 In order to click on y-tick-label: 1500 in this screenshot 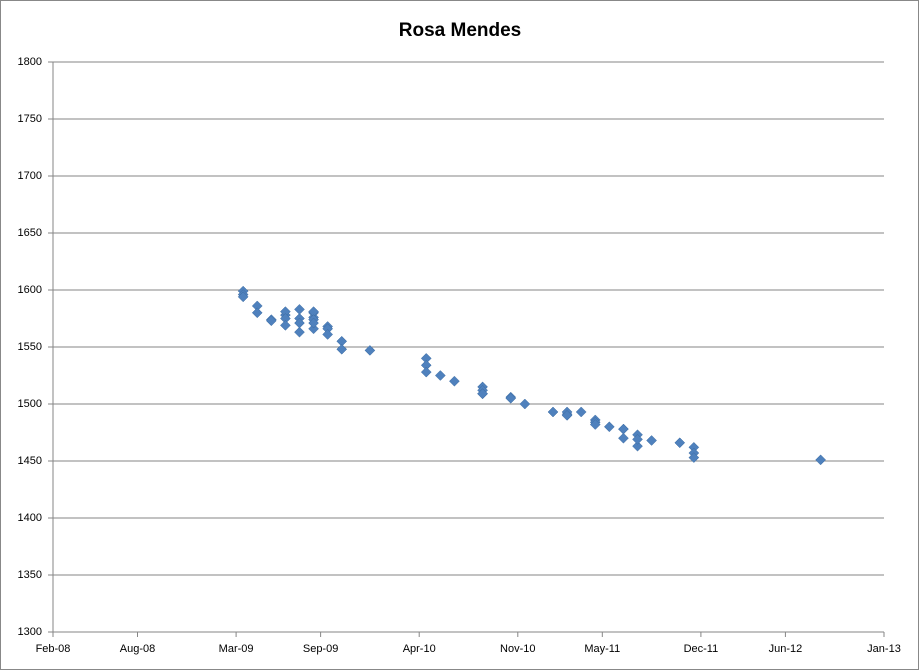, I will do `click(30, 404)`.